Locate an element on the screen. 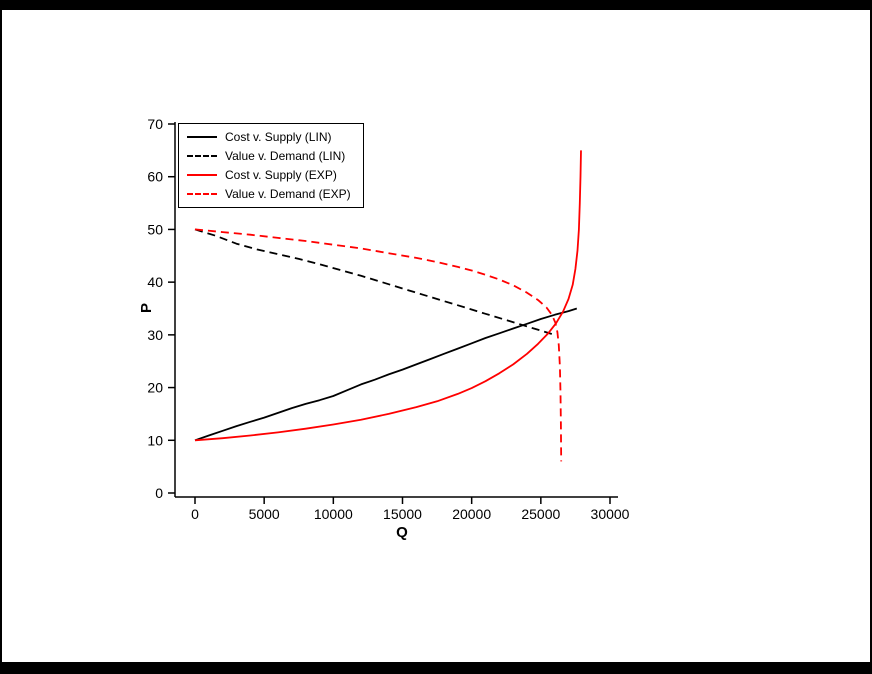 The width and height of the screenshot is (872, 674). y-tick-label: 0 is located at coordinates (159, 493).